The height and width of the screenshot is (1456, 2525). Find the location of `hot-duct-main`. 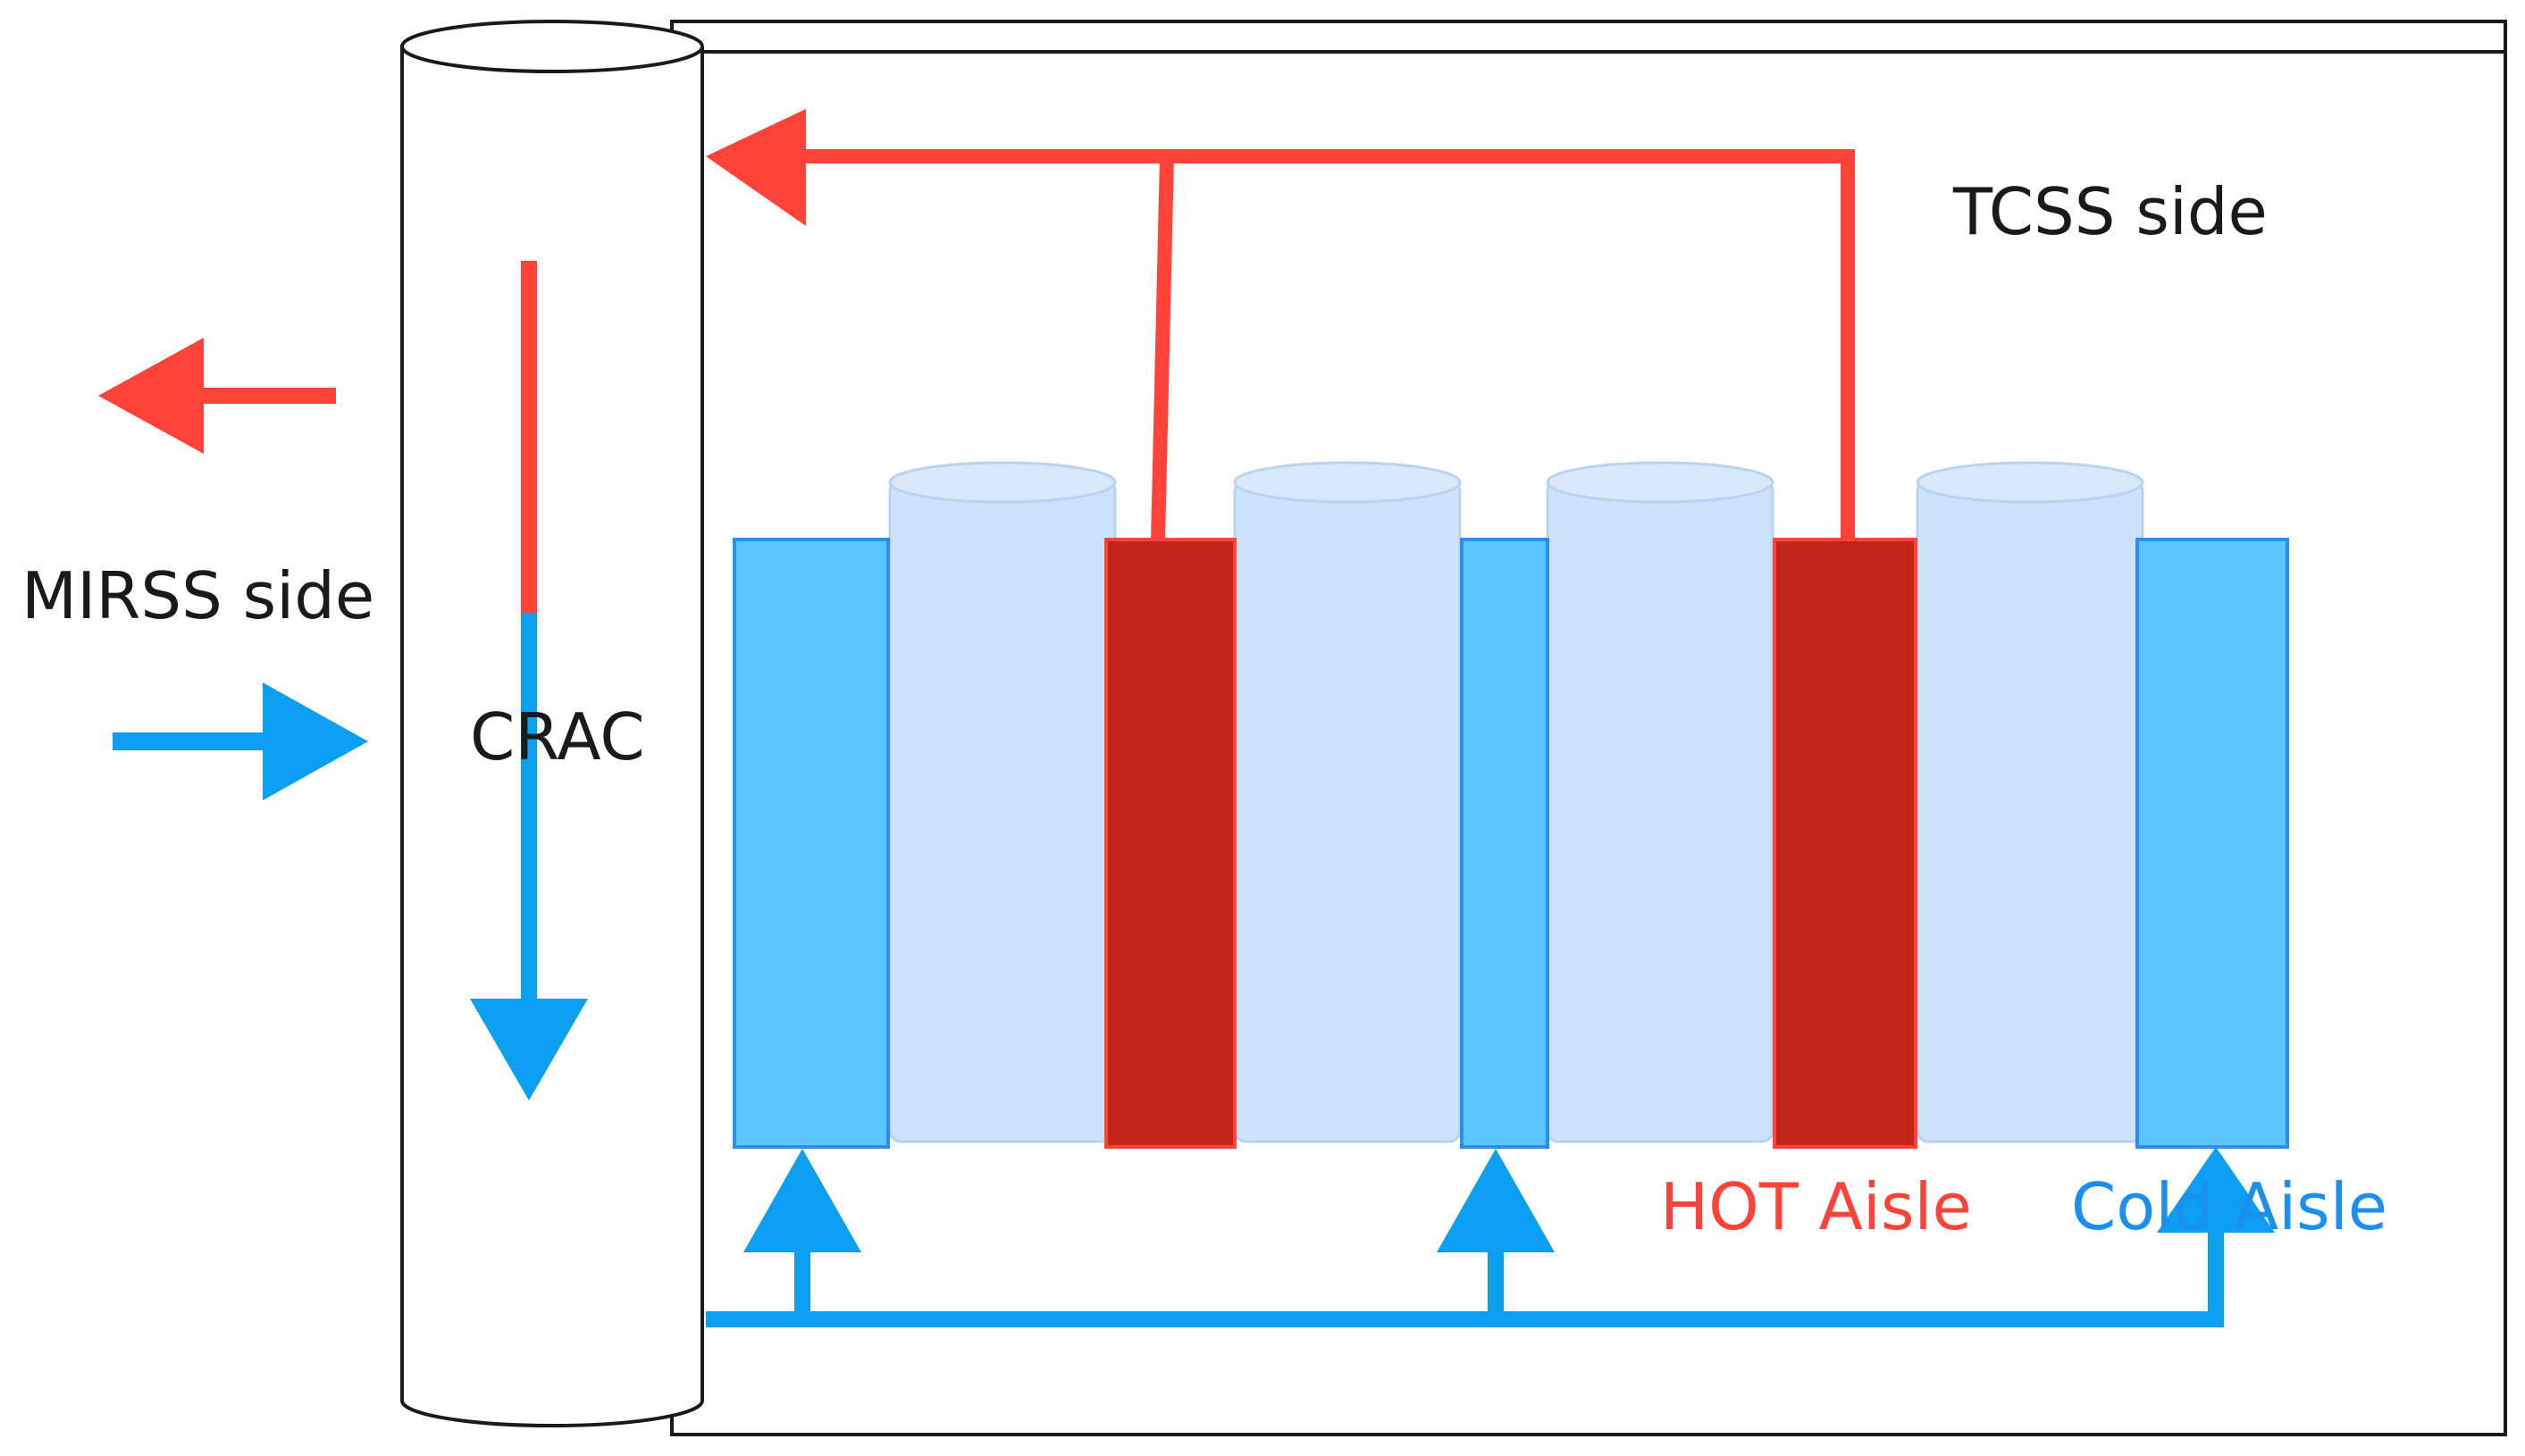

hot-duct-main is located at coordinates (1317, 345).